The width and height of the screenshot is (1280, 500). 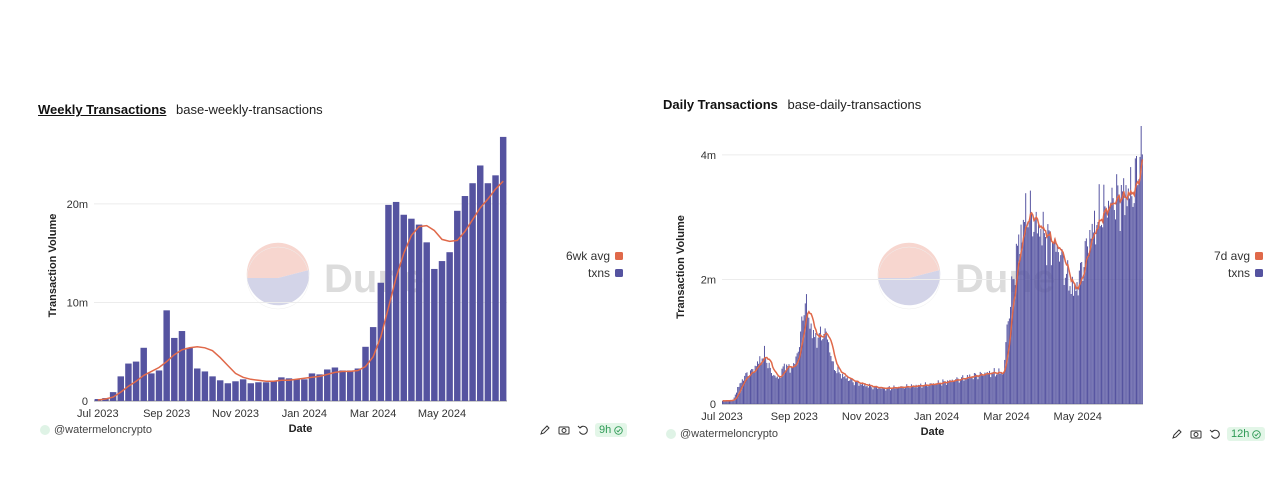 I want to click on watermark-logo-bottom, so click(x=909, y=288).